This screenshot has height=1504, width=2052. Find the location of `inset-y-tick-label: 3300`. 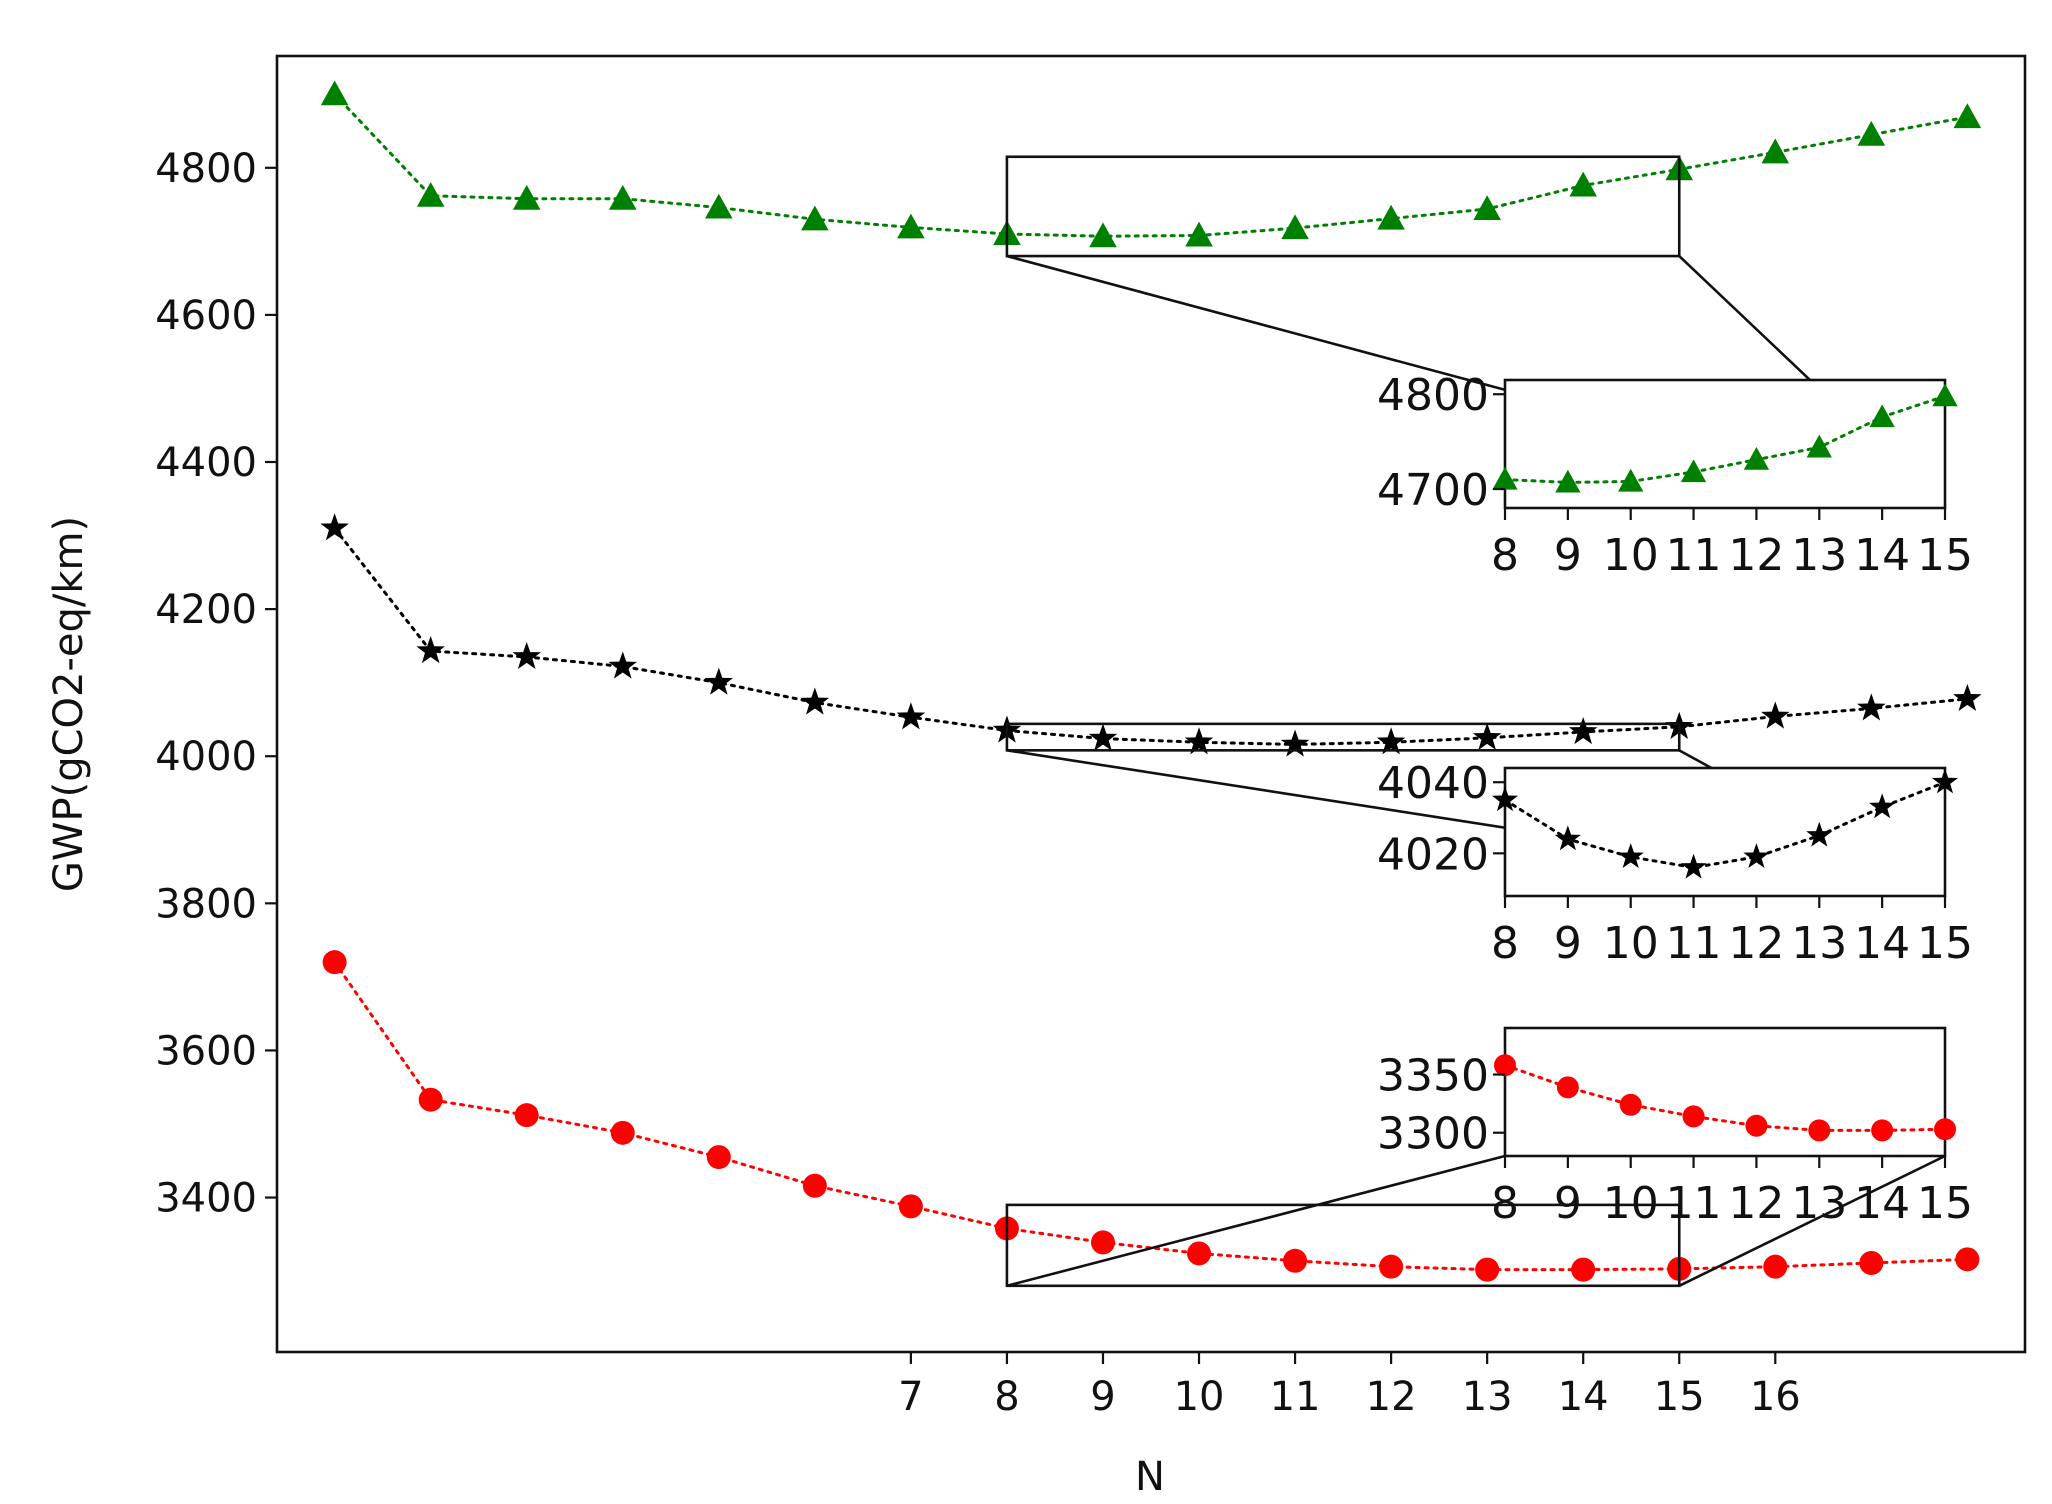

inset-y-tick-label: 3300 is located at coordinates (1433, 1134).